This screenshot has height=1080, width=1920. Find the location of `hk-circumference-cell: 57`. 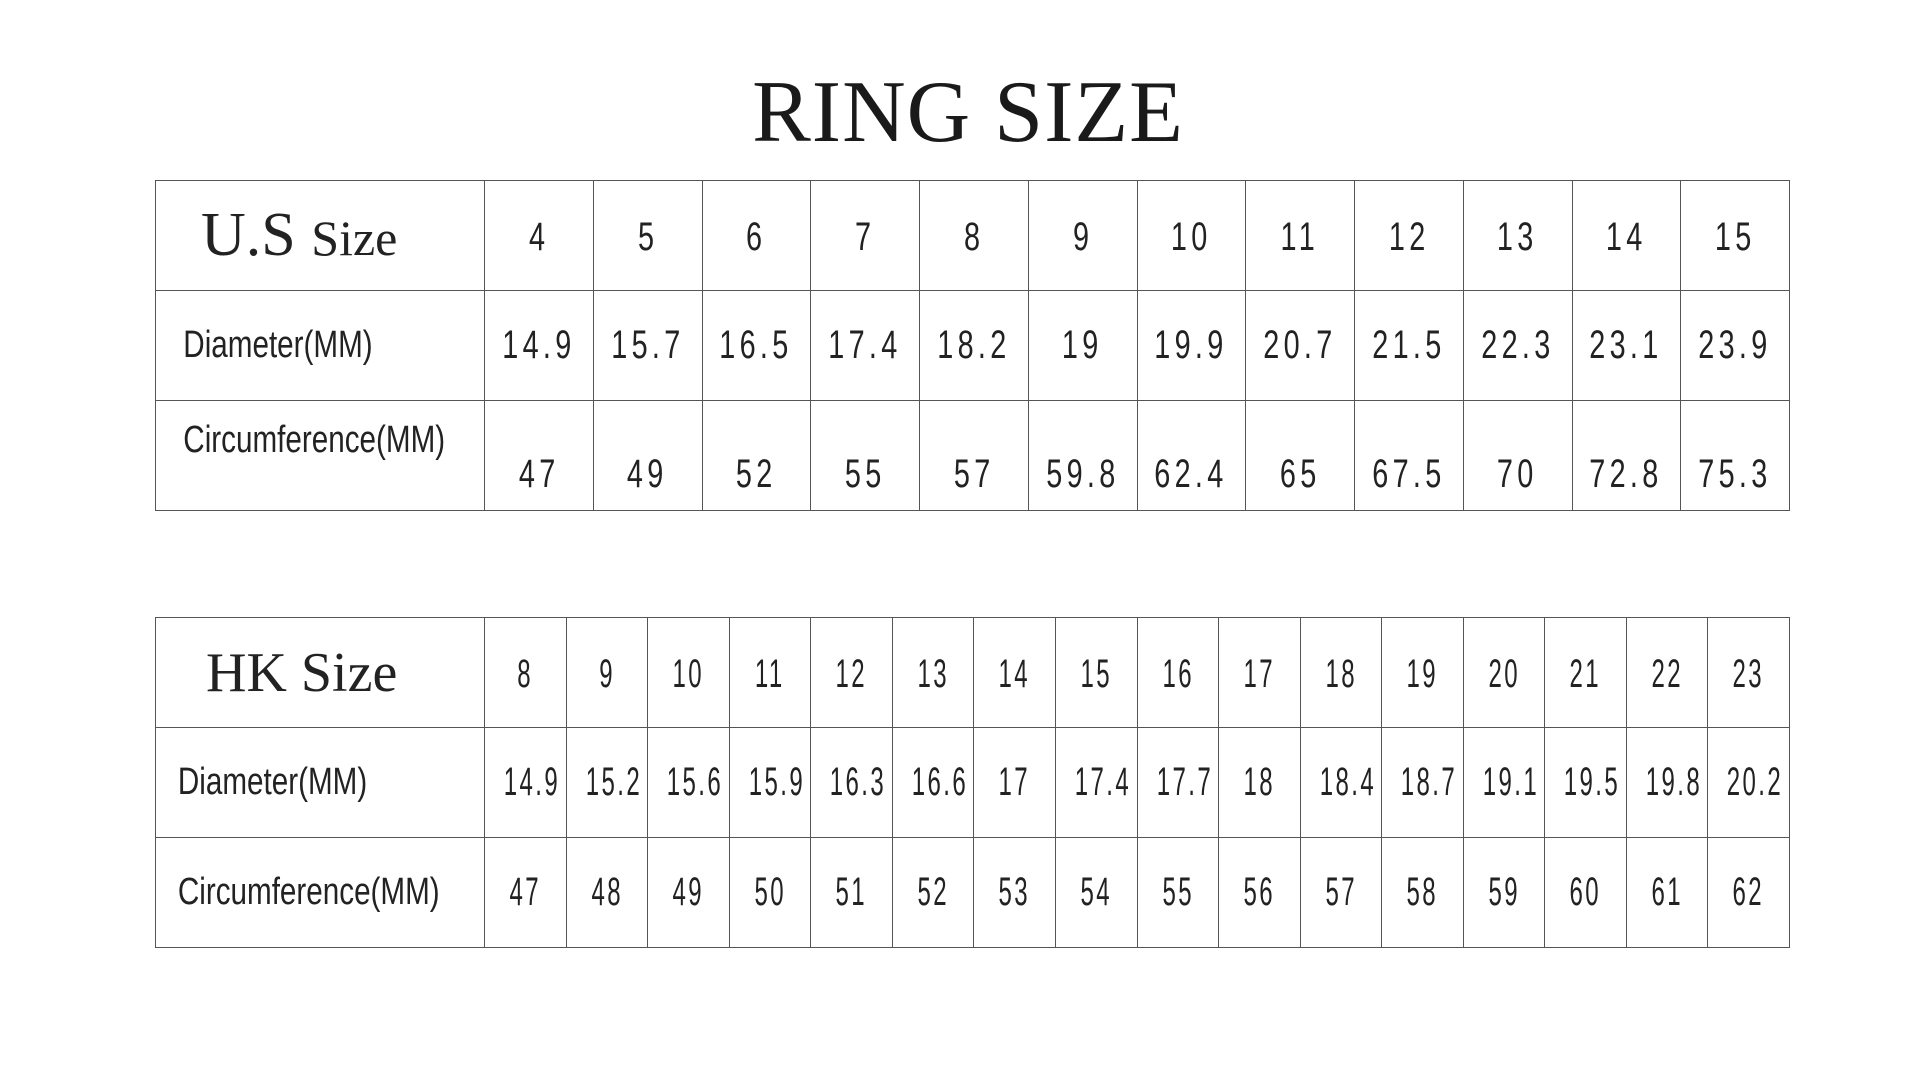

hk-circumference-cell: 57 is located at coordinates (1341, 892).